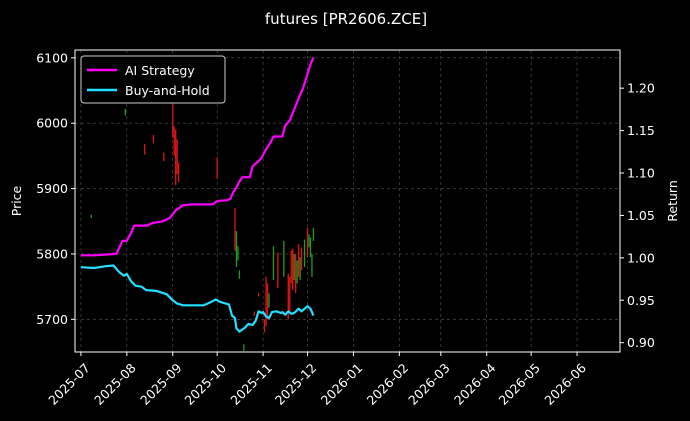  I want to click on y-axis-left: 5700 5800 5900 6000 6100, so click(55, 188).